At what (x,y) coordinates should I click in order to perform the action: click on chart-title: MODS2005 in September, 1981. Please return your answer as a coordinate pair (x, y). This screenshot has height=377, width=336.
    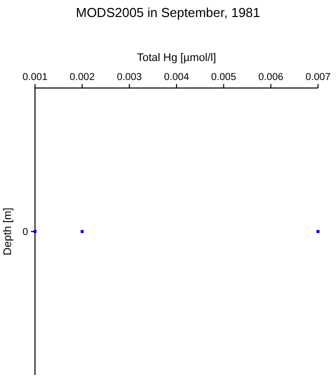
    Looking at the image, I should click on (168, 12).